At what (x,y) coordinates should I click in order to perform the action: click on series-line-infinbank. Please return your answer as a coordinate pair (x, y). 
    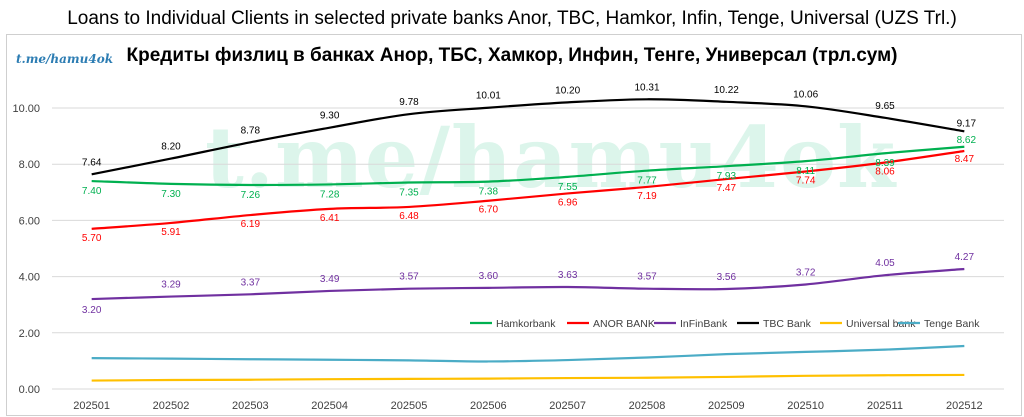
    Looking at the image, I should click on (528, 284).